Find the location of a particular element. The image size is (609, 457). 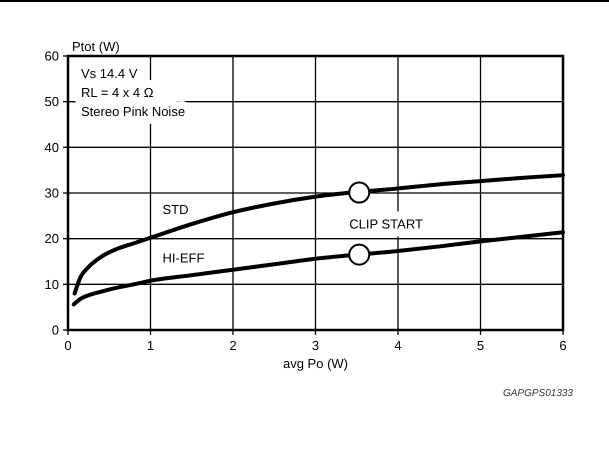

annotation: Vs 14.4 V is located at coordinates (109, 73).